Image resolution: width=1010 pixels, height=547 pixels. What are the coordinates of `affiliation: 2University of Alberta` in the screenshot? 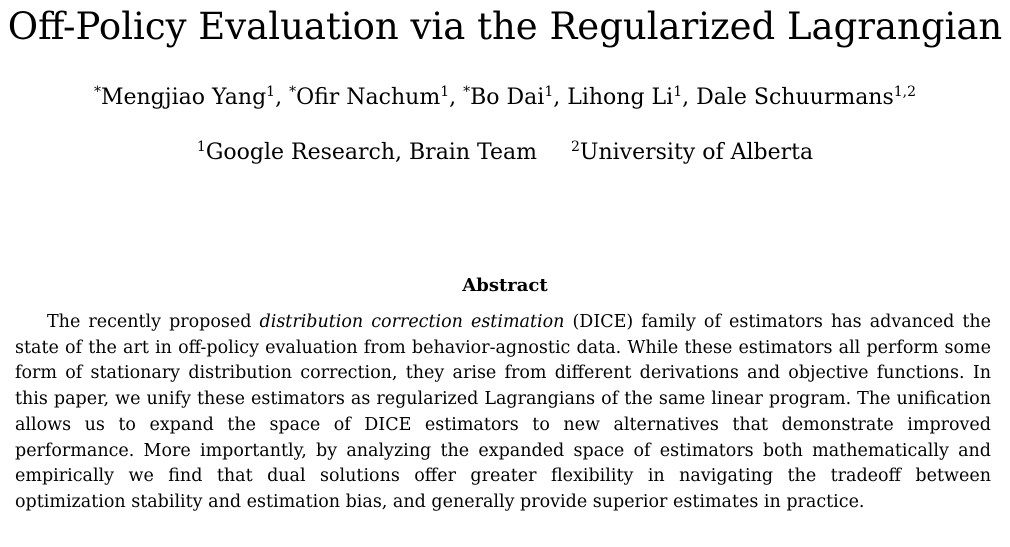 It's located at (692, 152).